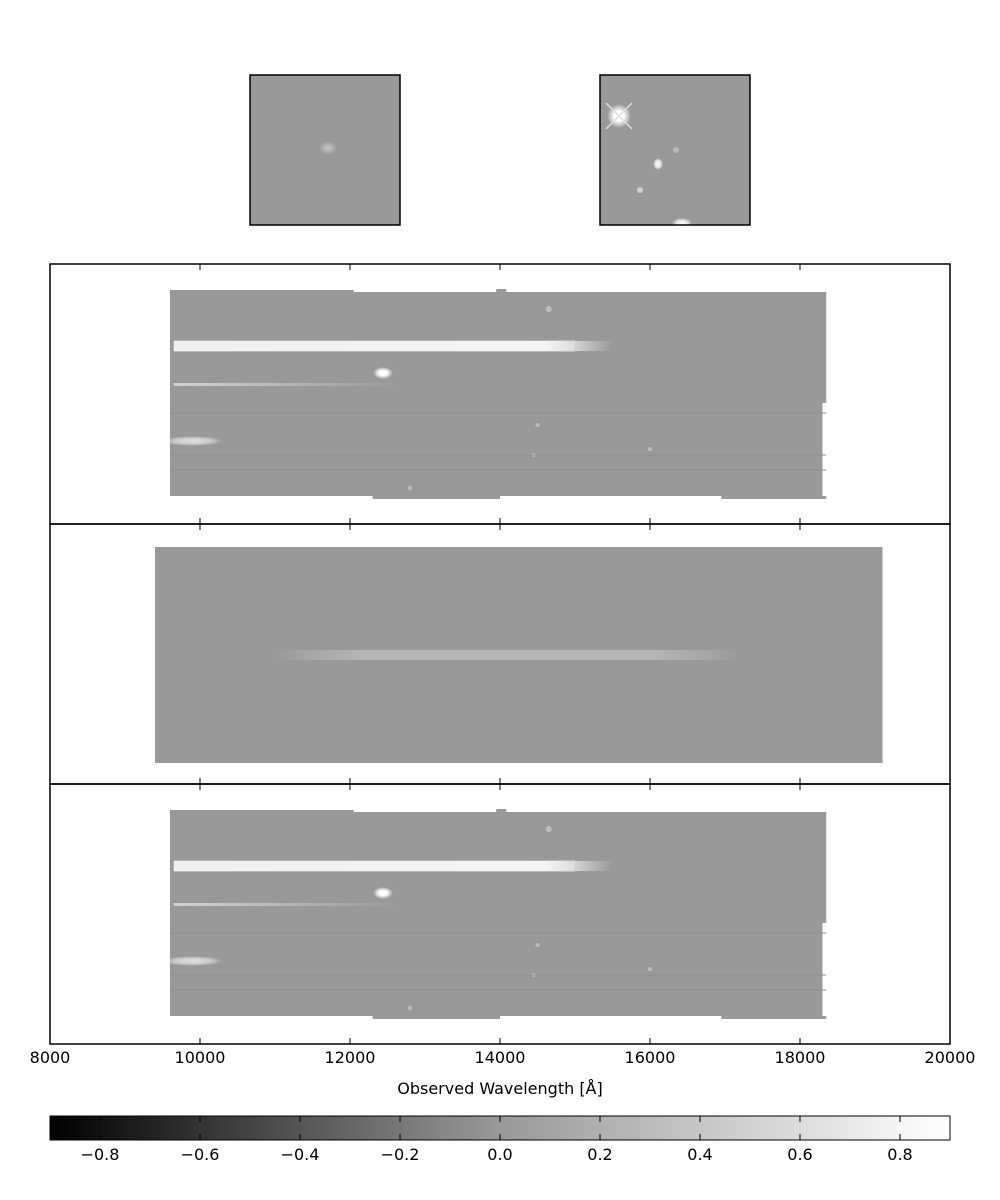  I want to click on x-axis-label: Observed Wavelength [Å], so click(500, 1088).